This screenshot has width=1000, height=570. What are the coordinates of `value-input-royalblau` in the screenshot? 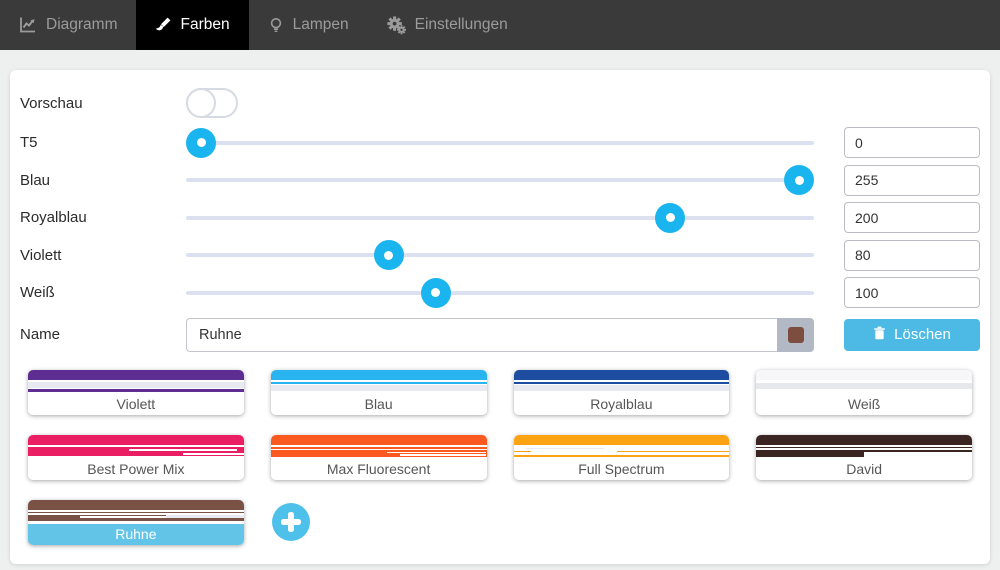 It's located at (912, 218).